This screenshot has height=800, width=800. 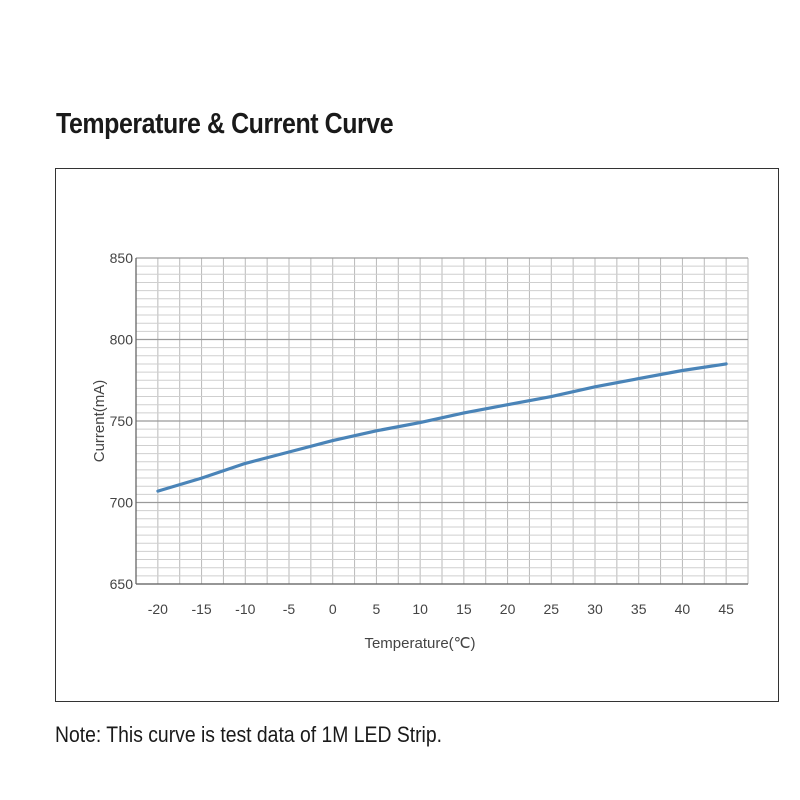 I want to click on x-tick-label: 5, so click(x=377, y=609).